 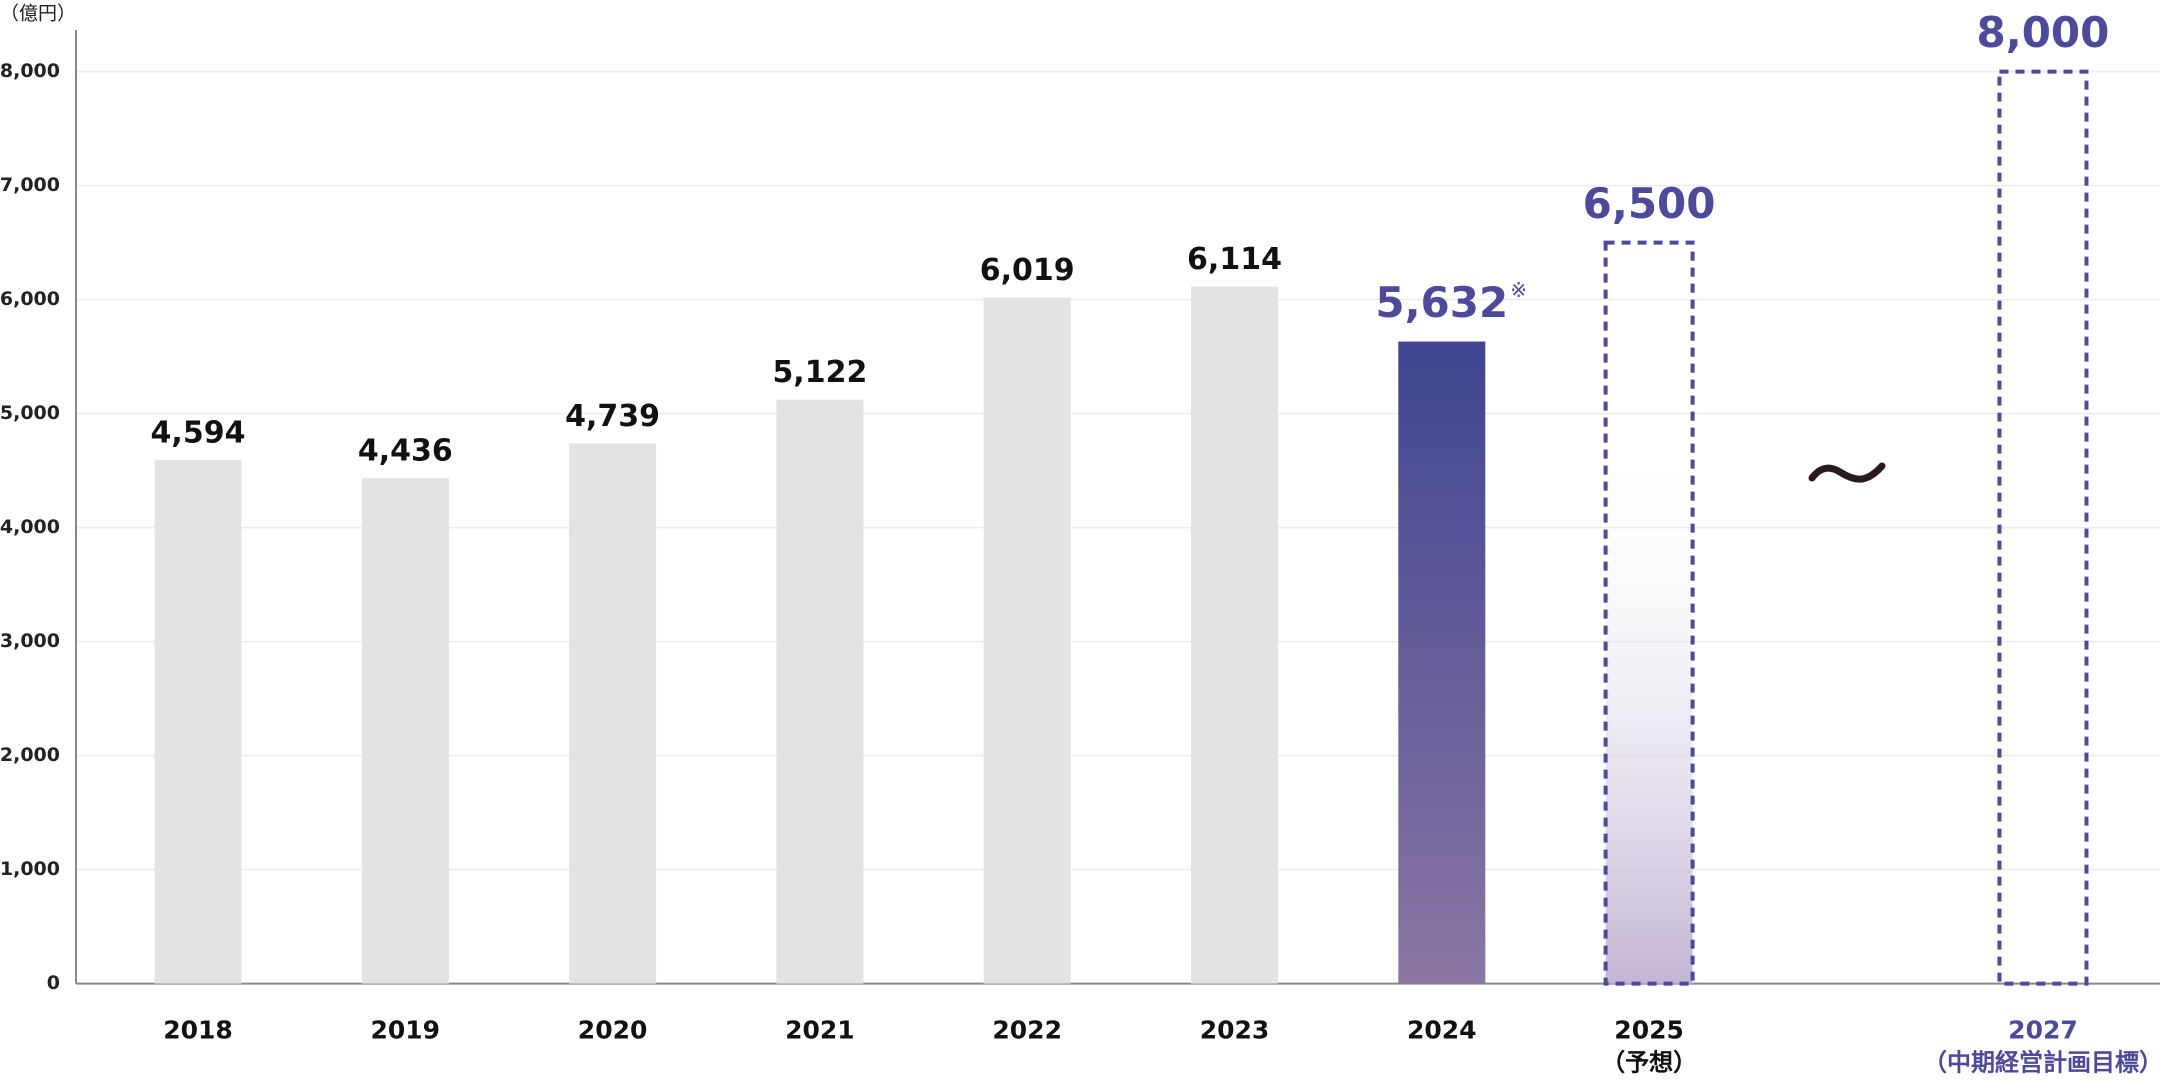 I want to click on y-tick-label: 7,000, so click(x=30, y=185).